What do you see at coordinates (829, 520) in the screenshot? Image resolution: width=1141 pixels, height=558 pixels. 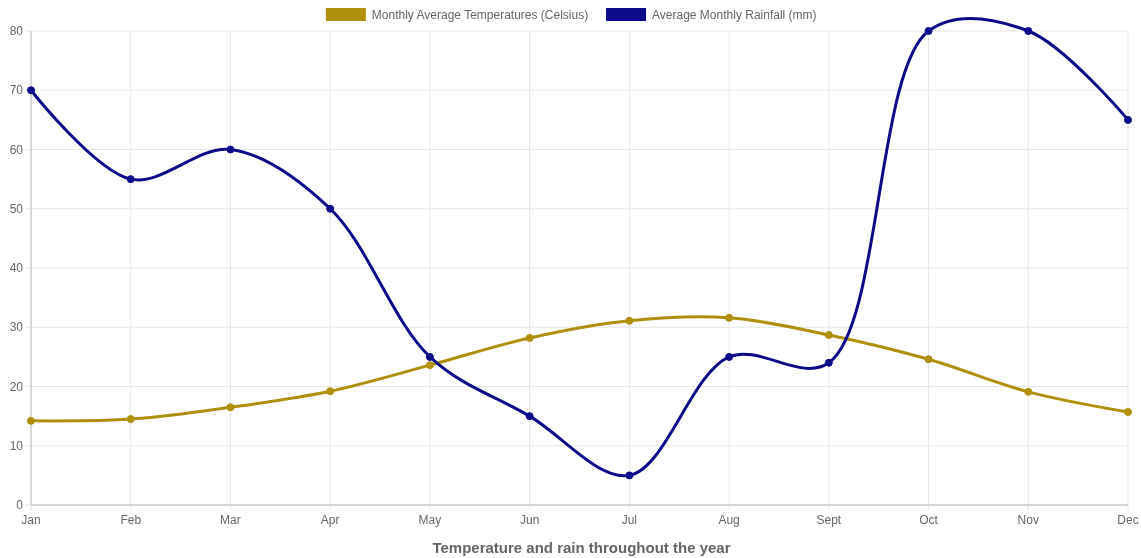 I see `x-tick-label: Sept` at bounding box center [829, 520].